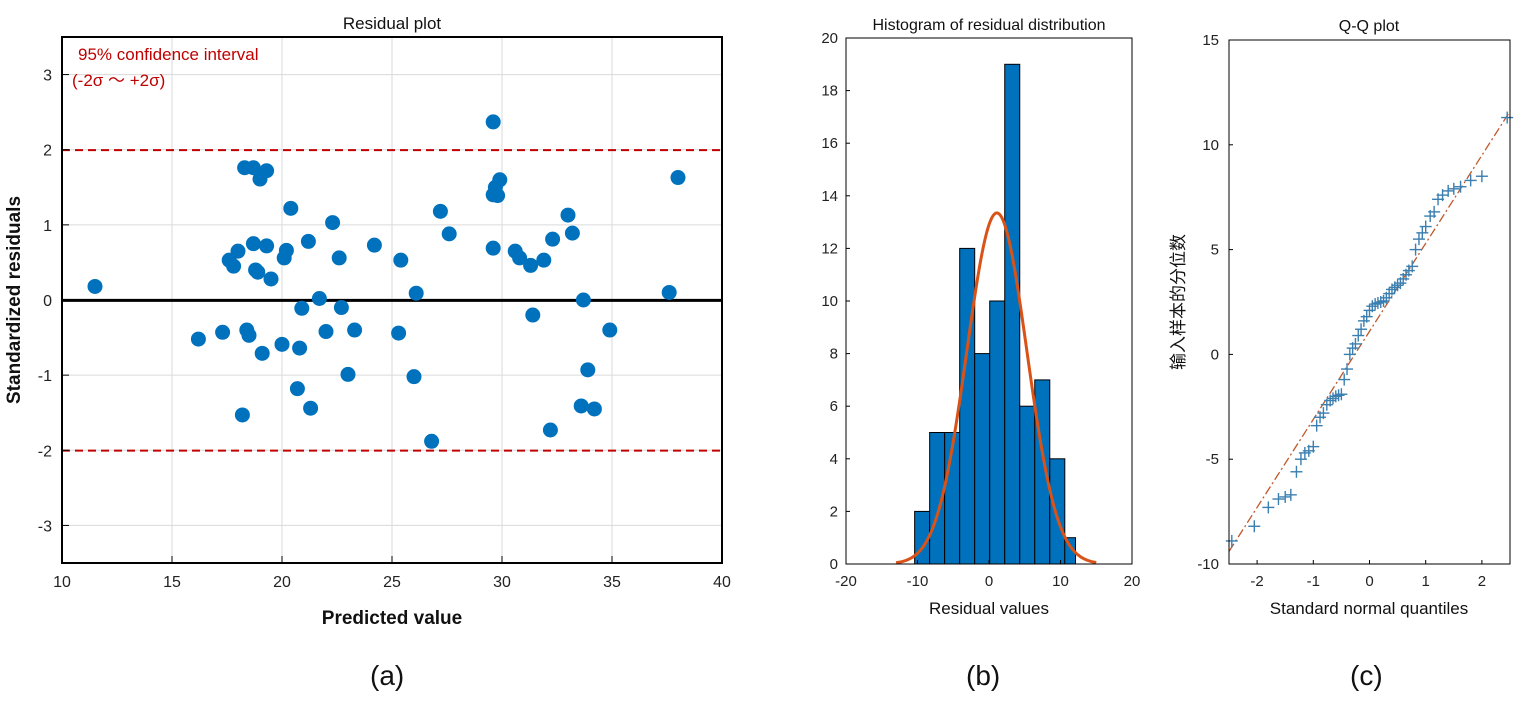 Image resolution: width=1536 pixels, height=709 pixels. I want to click on panel-a-x-tick-label: 10, so click(62, 582).